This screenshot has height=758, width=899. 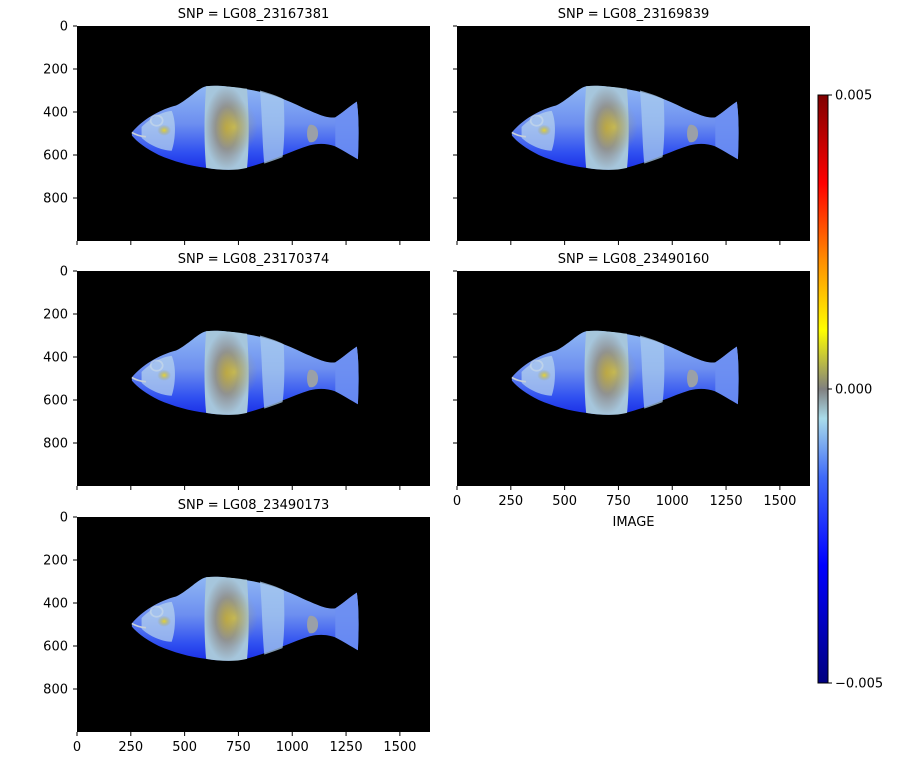 What do you see at coordinates (823, 389) in the screenshot?
I see `colorbar-gradient` at bounding box center [823, 389].